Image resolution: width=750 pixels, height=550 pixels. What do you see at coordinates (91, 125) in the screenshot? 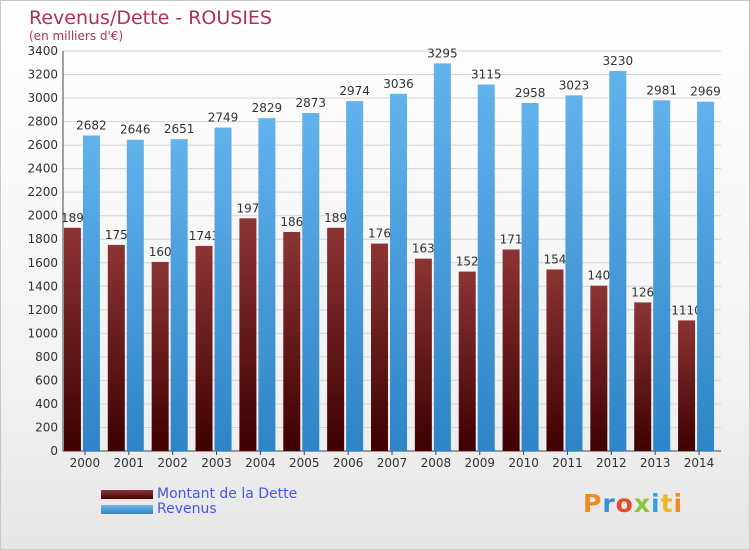
I see `data-label-revenus: 2682` at bounding box center [91, 125].